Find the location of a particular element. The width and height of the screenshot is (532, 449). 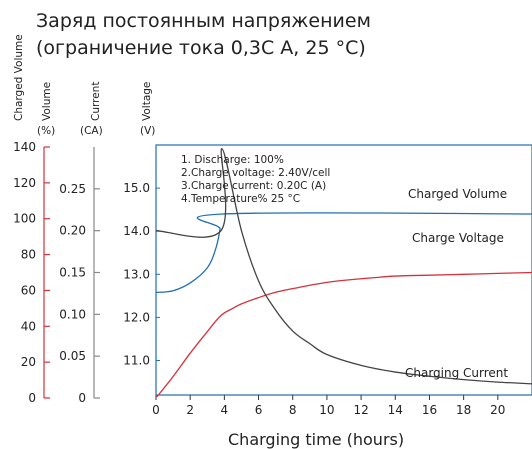

x-tick-label: 8 is located at coordinates (293, 410).